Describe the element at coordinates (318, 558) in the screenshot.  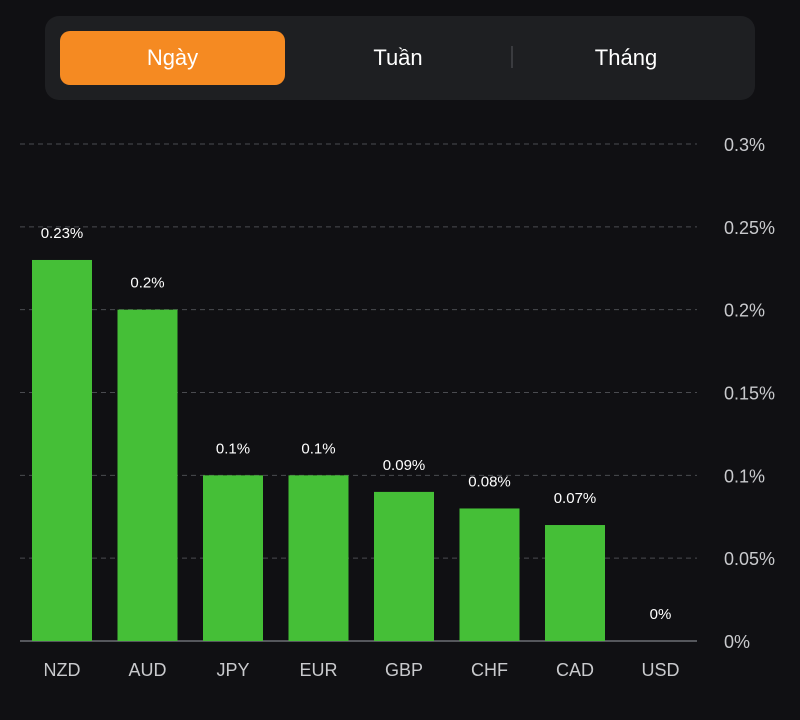
I see `bar-eur` at that location.